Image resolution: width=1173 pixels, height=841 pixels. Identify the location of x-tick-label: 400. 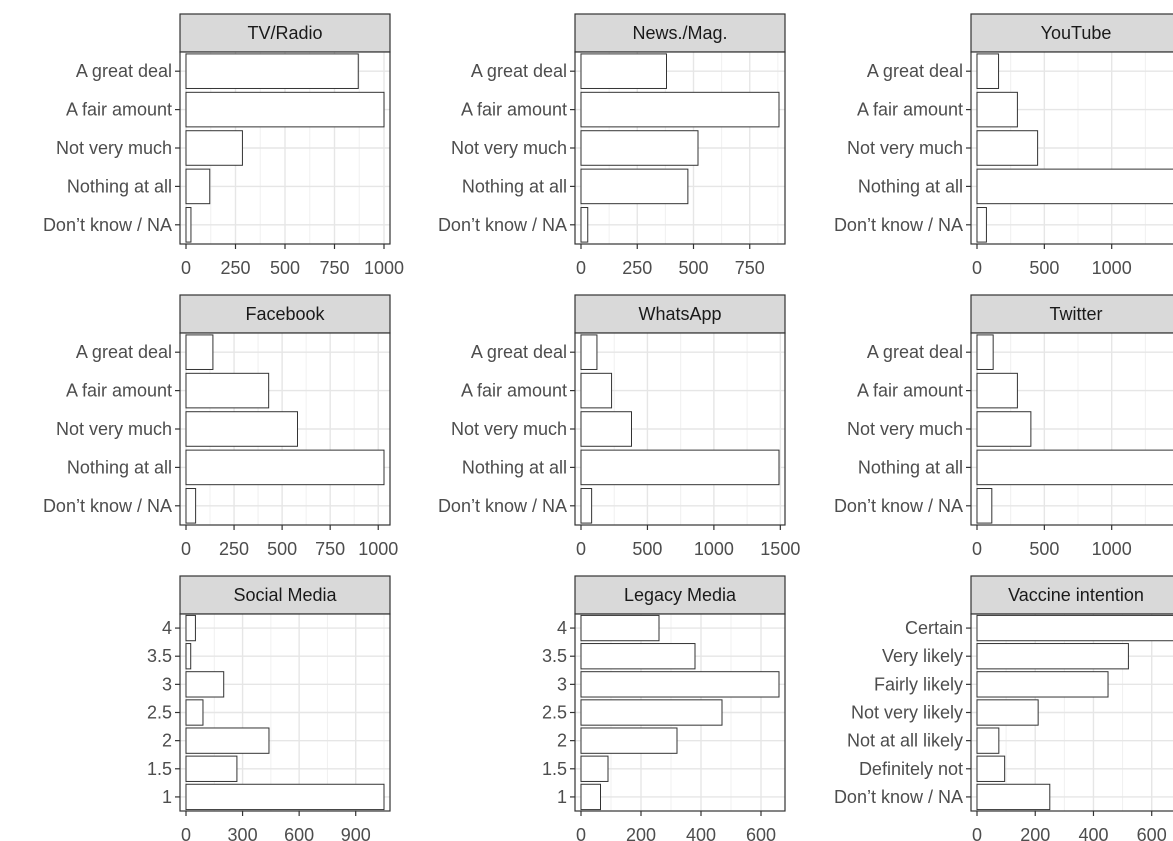
(1093, 833).